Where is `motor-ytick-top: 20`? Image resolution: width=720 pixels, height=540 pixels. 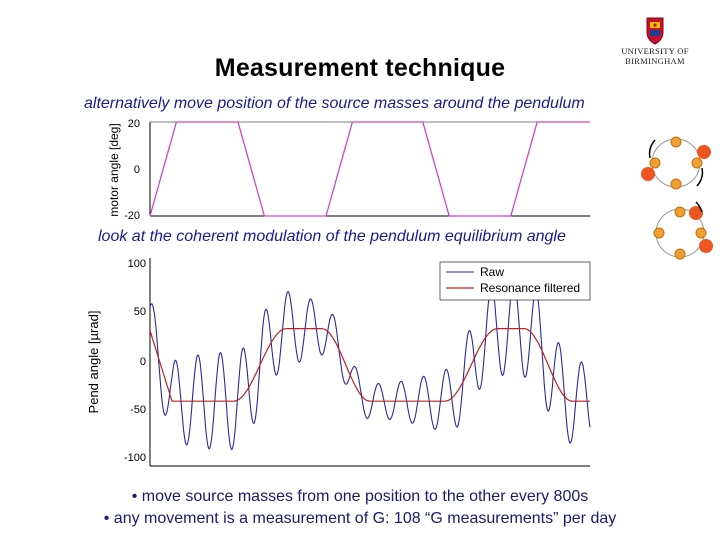
motor-ytick-top: 20 is located at coordinates (134, 124).